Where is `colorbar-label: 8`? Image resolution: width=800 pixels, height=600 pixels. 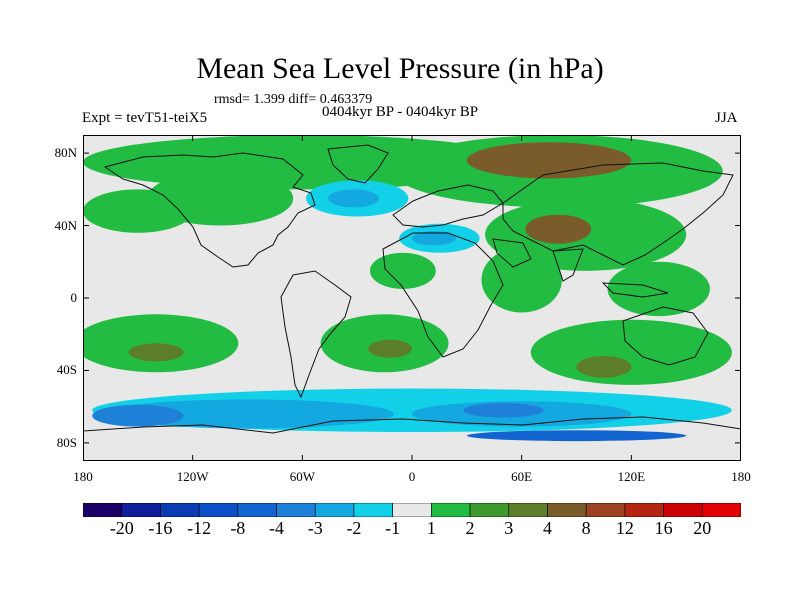
colorbar-label: 8 is located at coordinates (586, 528).